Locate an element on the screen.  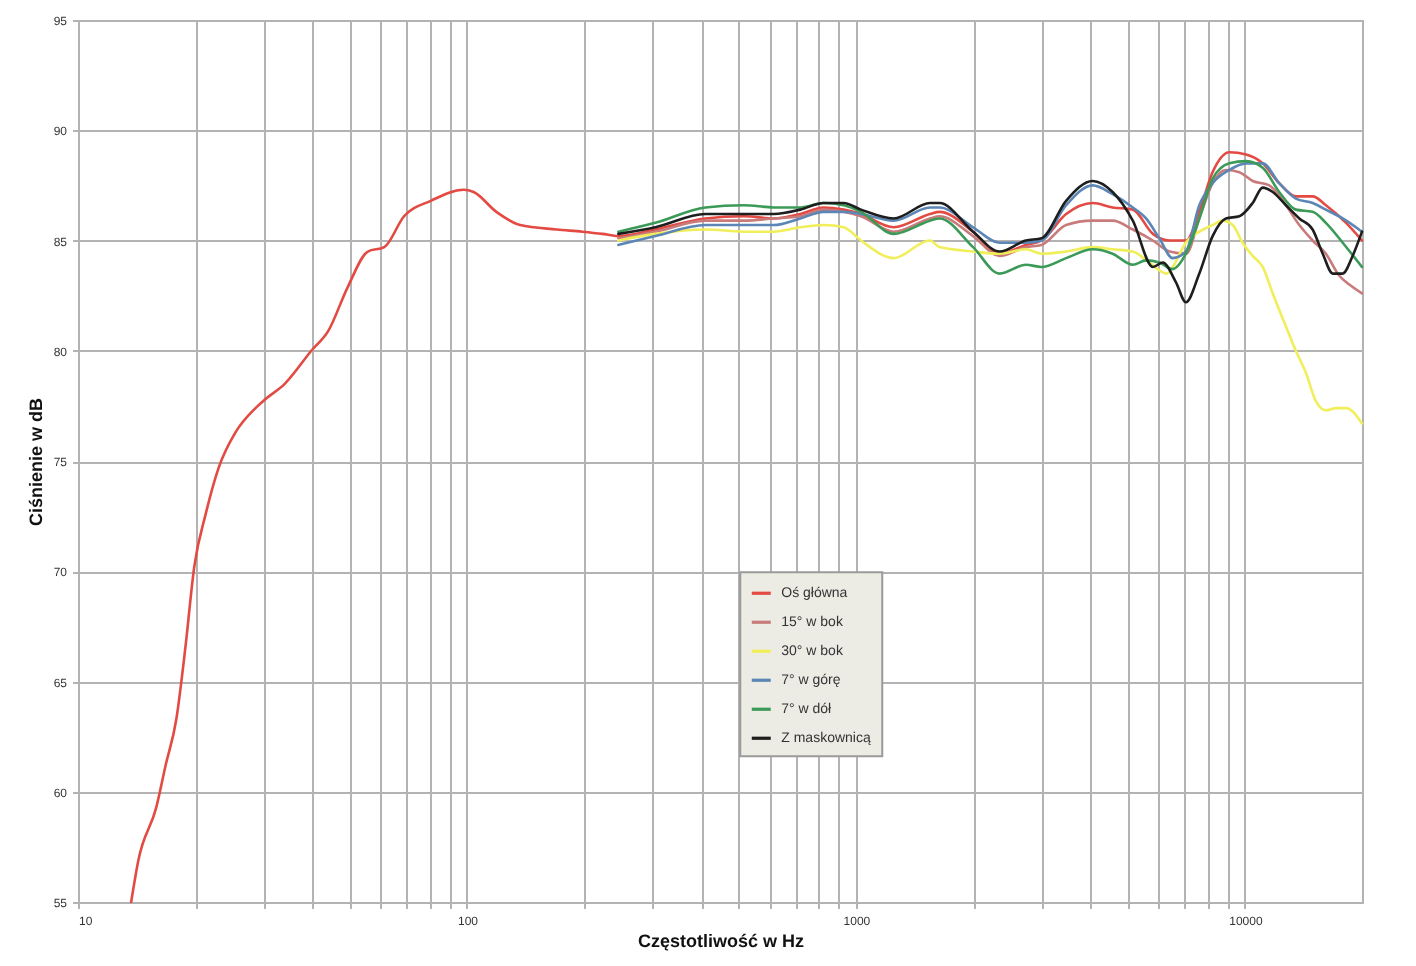
y-axis-title: Ciśnienie w dB is located at coordinates (35, 461).